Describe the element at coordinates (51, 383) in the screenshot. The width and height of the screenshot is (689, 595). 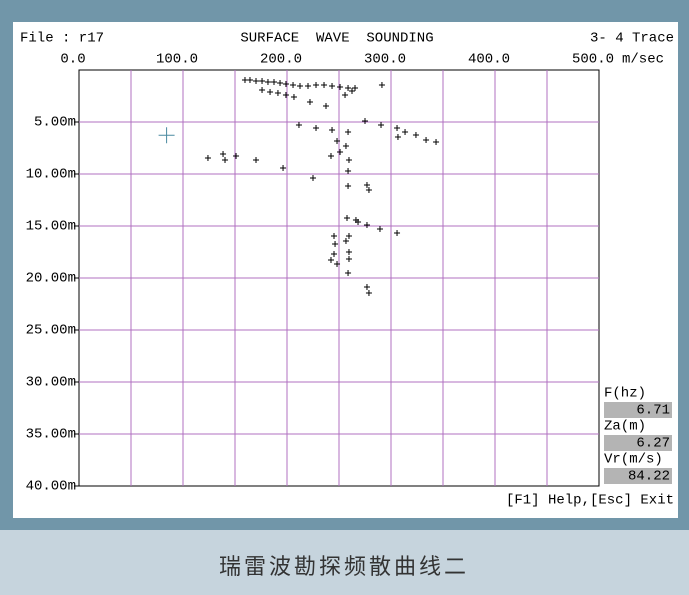
I see `y-tick-label: 30.00m` at that location.